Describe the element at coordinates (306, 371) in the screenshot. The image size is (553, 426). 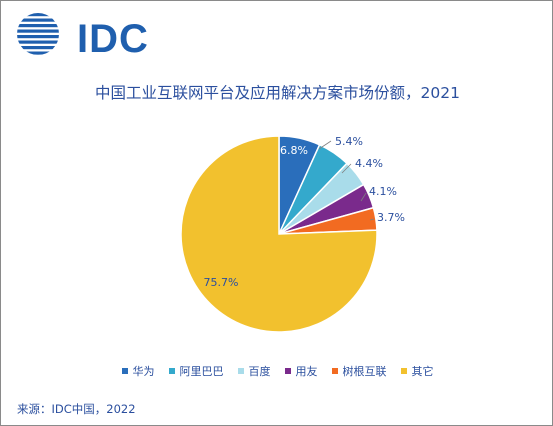
I see `legend-label: 用友` at that location.